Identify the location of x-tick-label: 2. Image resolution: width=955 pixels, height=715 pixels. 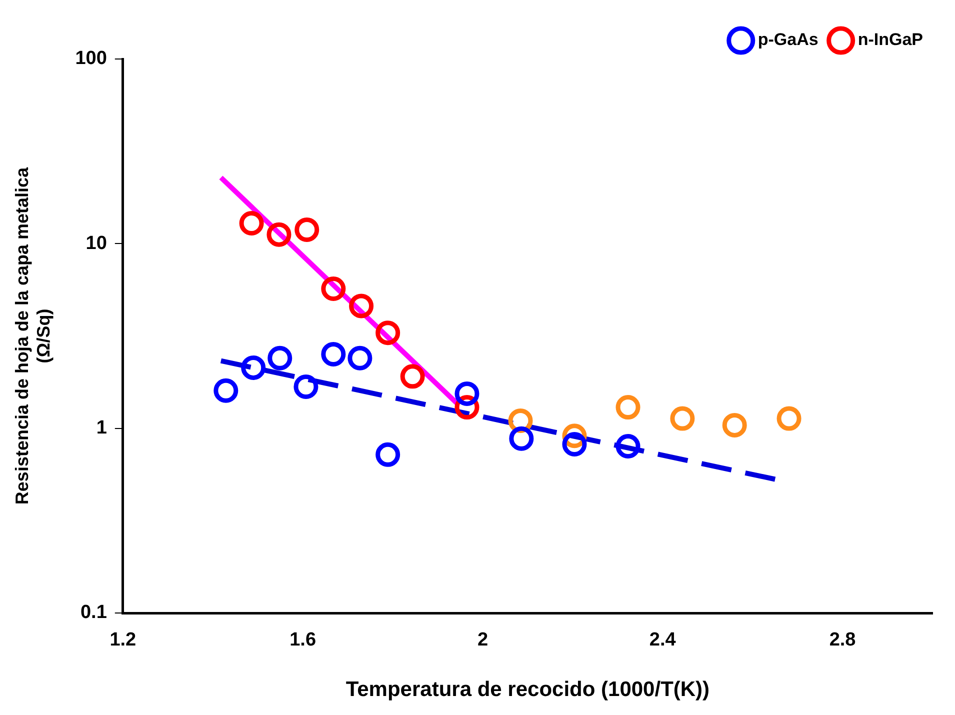
(482, 640).